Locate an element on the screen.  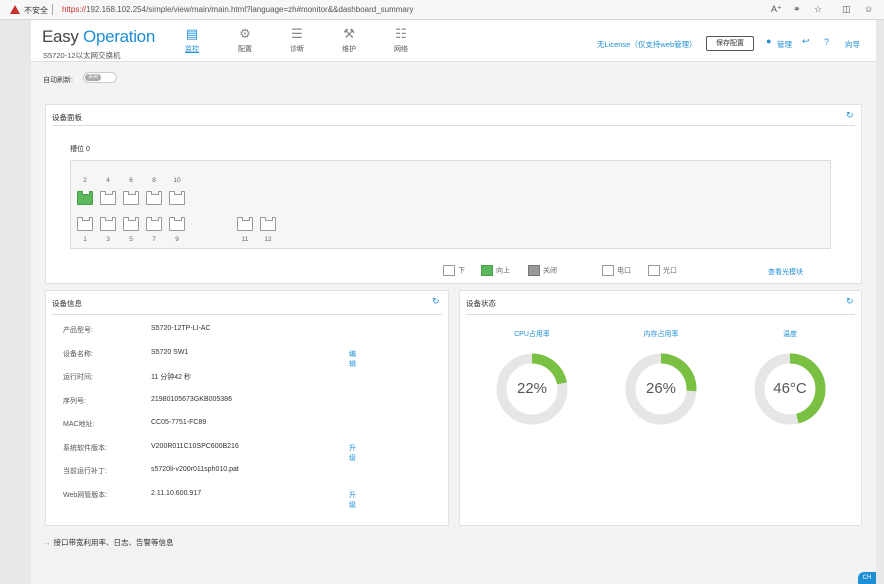
info-action-link: 编辑 is located at coordinates (352, 359).